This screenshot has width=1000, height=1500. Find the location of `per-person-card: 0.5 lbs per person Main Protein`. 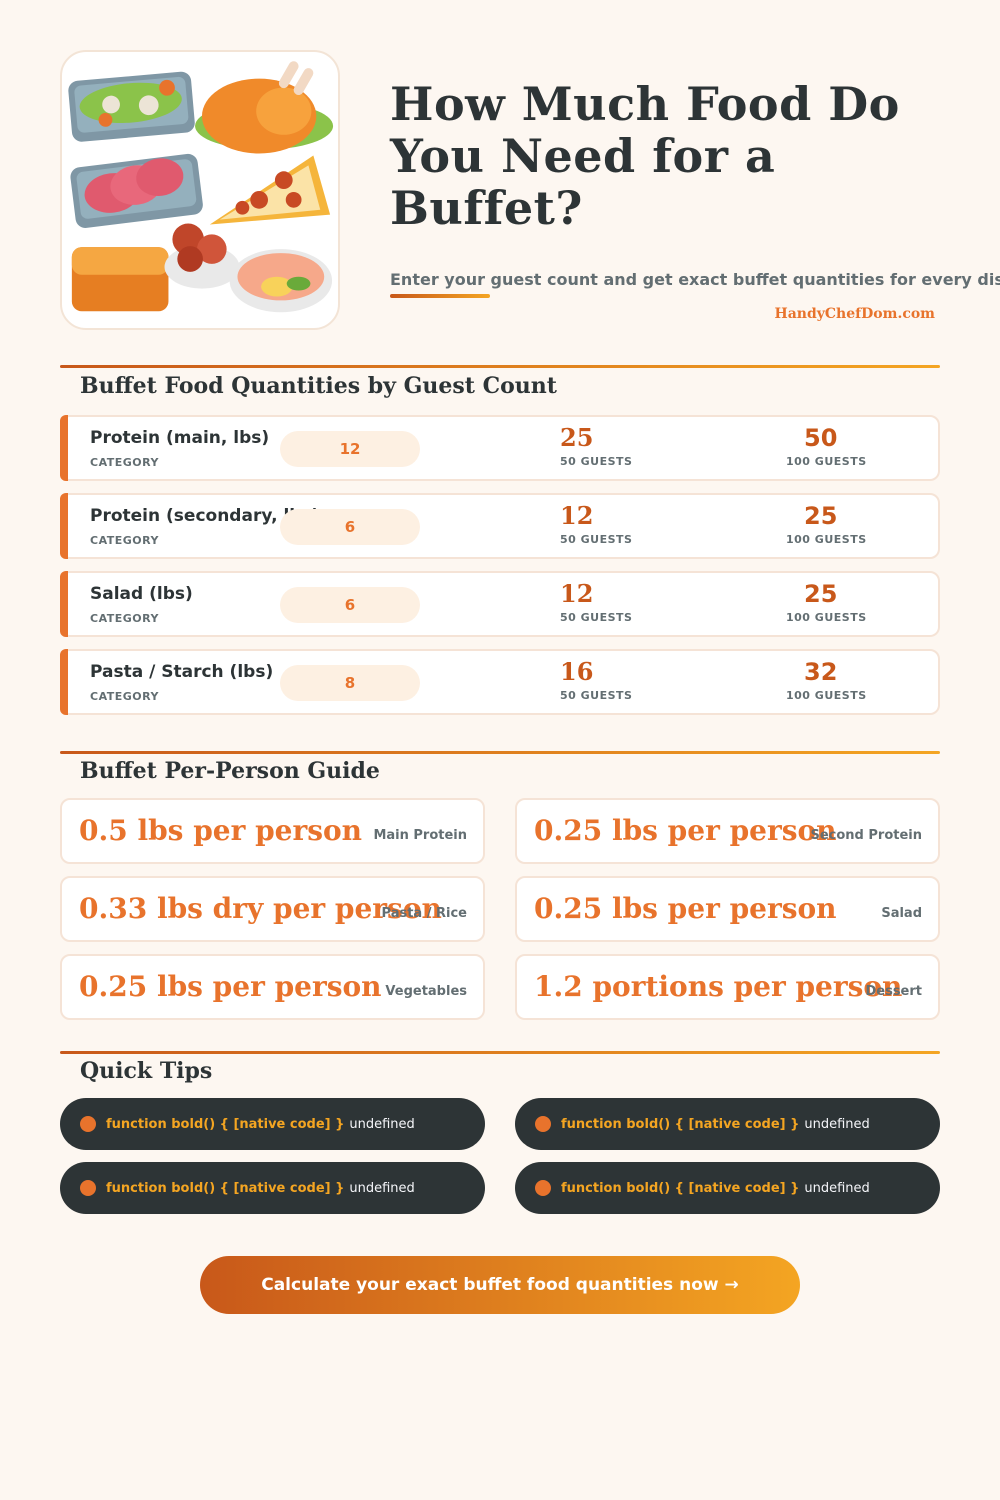

per-person-card: 0.5 lbs per person Main Protein is located at coordinates (272, 831).